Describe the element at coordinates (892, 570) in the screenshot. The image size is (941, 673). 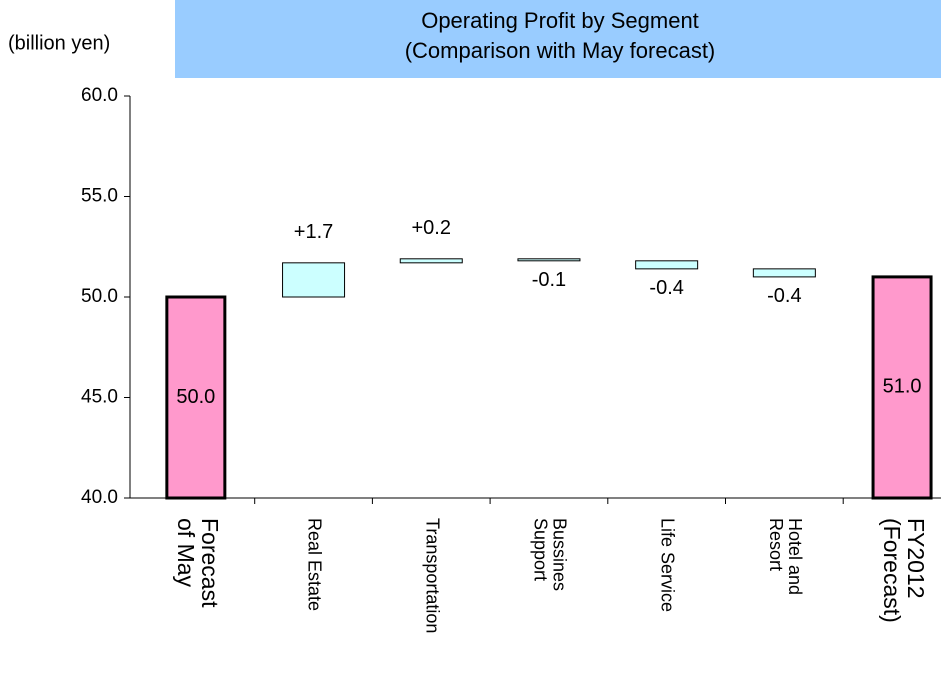
I see `x-tick-label-line: (Forecast)` at that location.